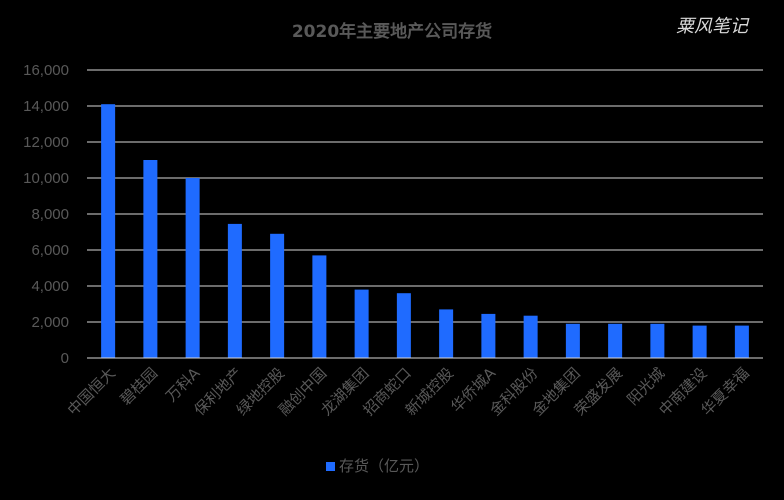  Describe the element at coordinates (46, 106) in the screenshot. I see `y-tick-label: 14,000` at that location.